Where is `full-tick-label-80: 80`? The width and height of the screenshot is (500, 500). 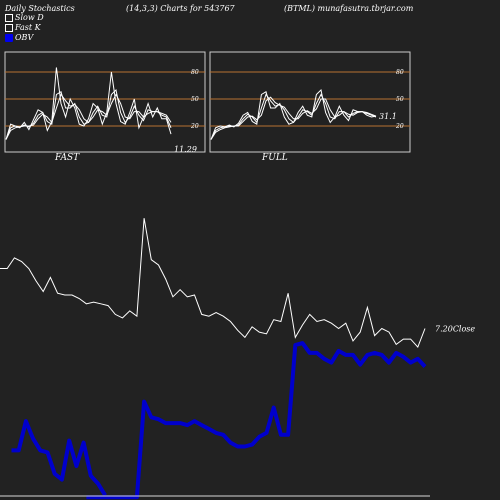
full-tick-label-80: 80 is located at coordinates (400, 72).